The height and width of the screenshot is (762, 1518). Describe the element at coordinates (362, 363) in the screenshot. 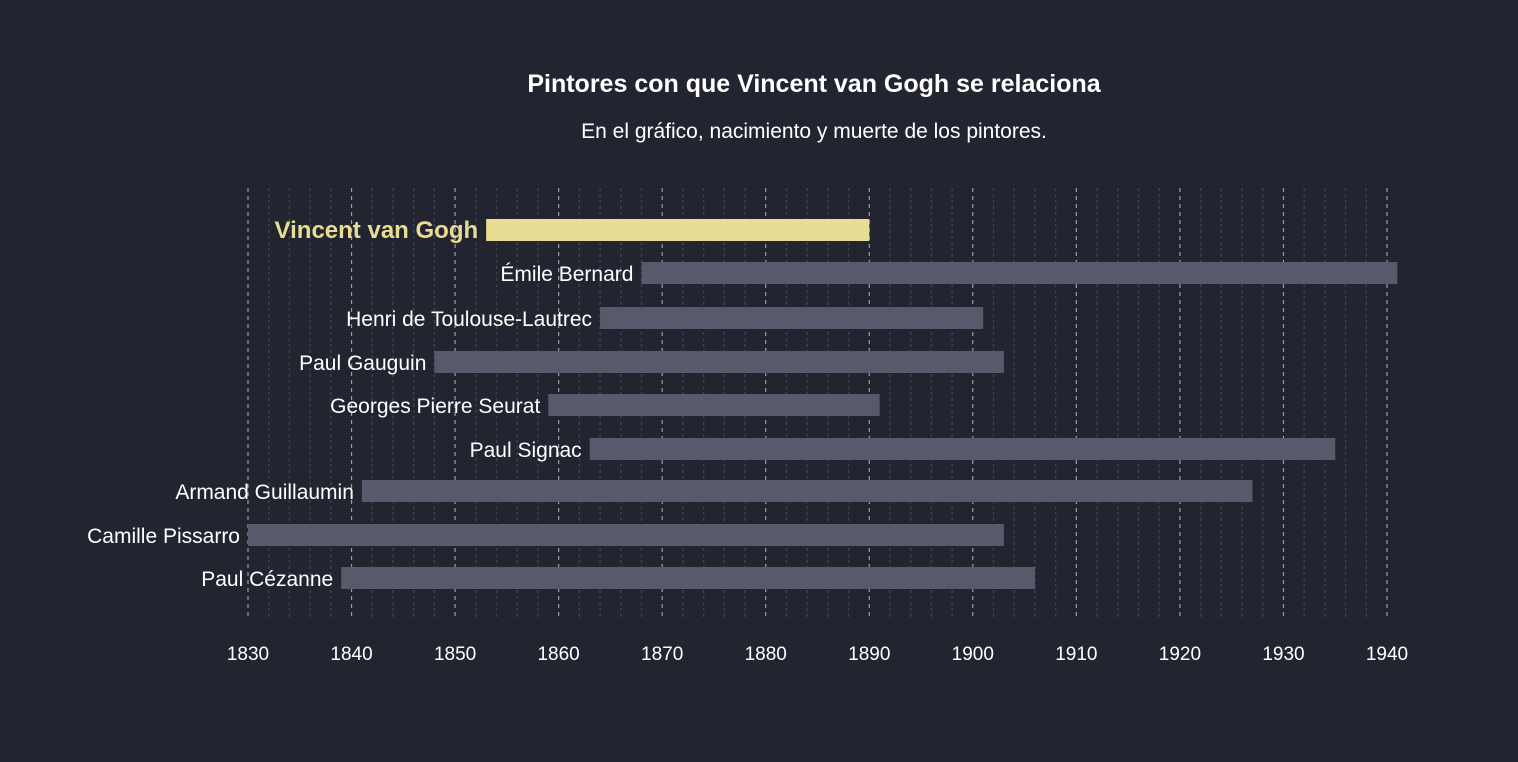

I see `bar-label: Paul Gauguin` at that location.